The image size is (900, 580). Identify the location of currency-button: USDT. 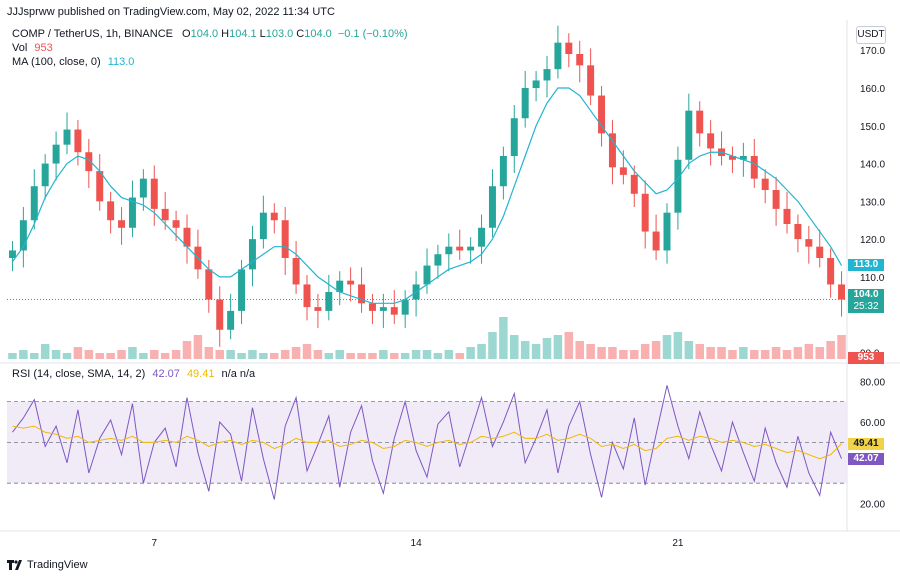
(871, 35).